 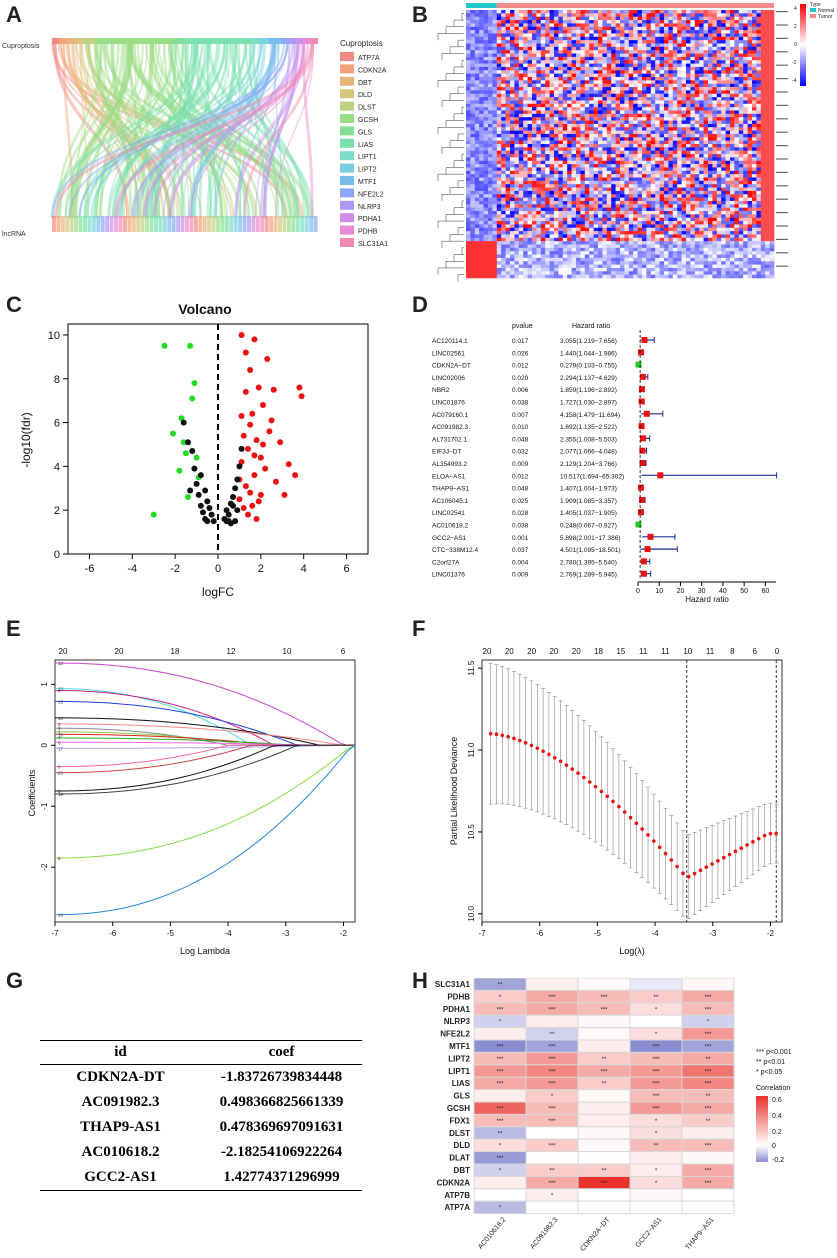 What do you see at coordinates (14, 14) in the screenshot?
I see `panel-label-a: A` at bounding box center [14, 14].